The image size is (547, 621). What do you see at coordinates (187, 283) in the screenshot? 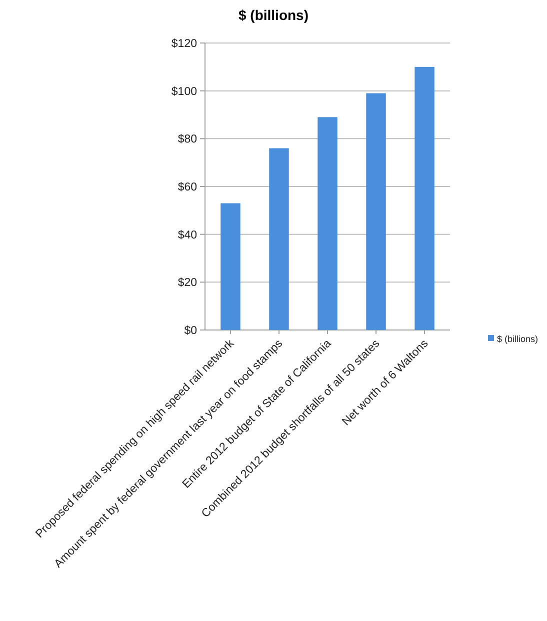
I see `y-tick-label: $20` at bounding box center [187, 283].